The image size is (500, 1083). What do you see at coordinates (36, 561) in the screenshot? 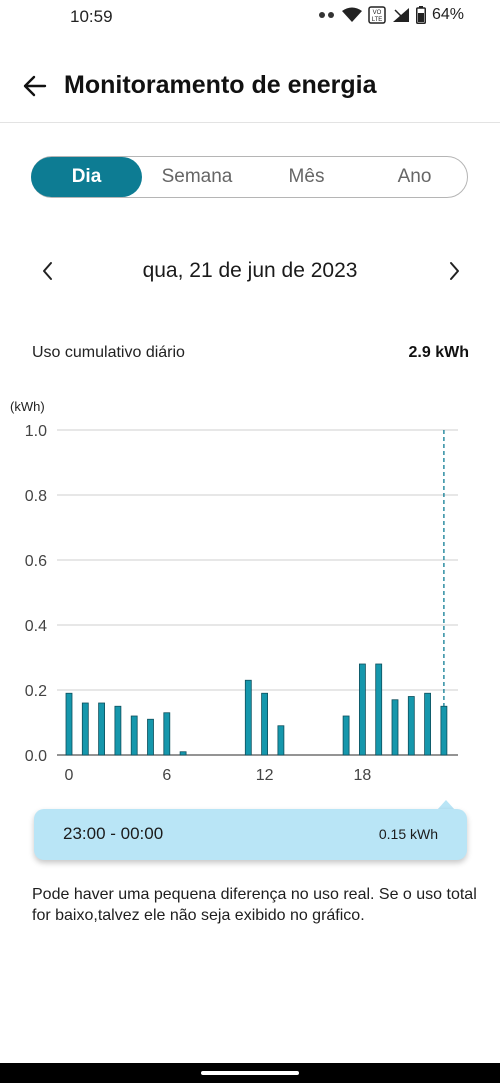
I see `y-tick-label: 0.6` at bounding box center [36, 561].